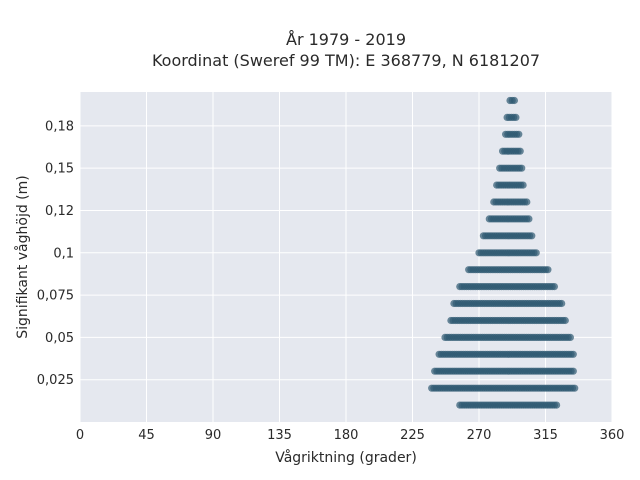 This screenshot has height=480, width=640. What do you see at coordinates (55, 380) in the screenshot?
I see `y-tick-label: 0,025` at bounding box center [55, 380].